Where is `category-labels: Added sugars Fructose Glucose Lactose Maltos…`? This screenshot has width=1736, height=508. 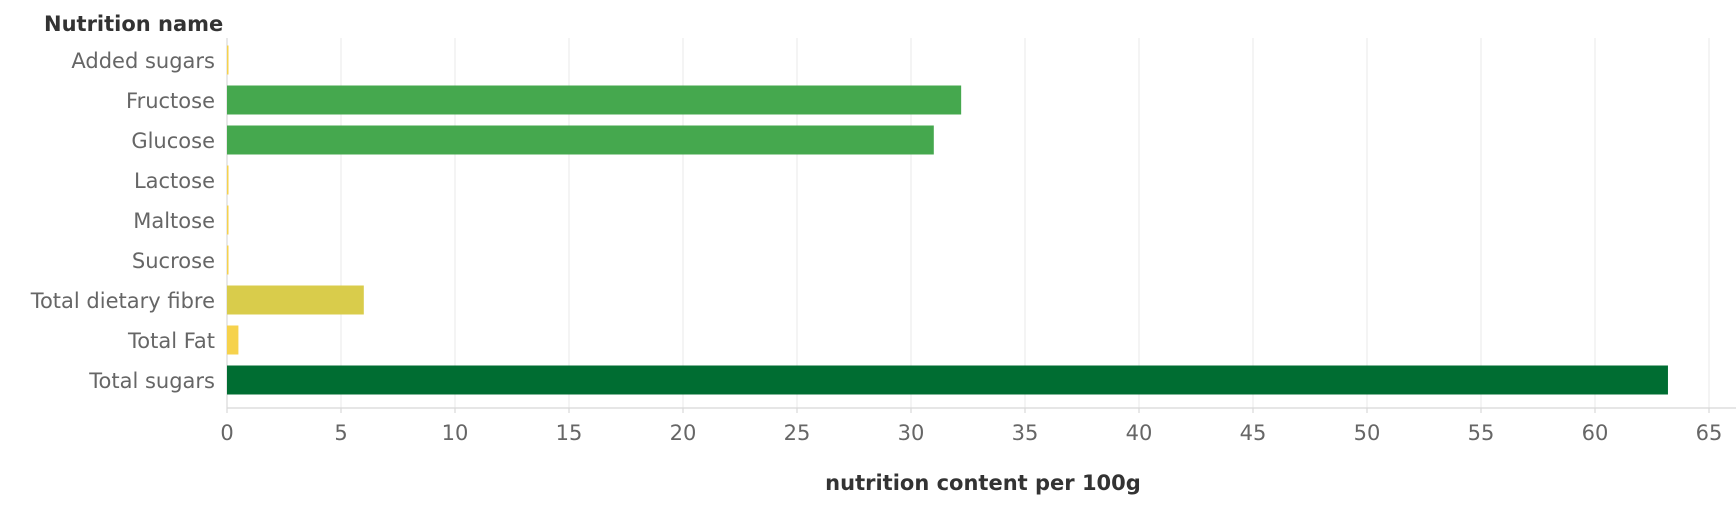
category-labels: Added sugars Fructose Glucose Lactose Maltos… is located at coordinates (122, 221).